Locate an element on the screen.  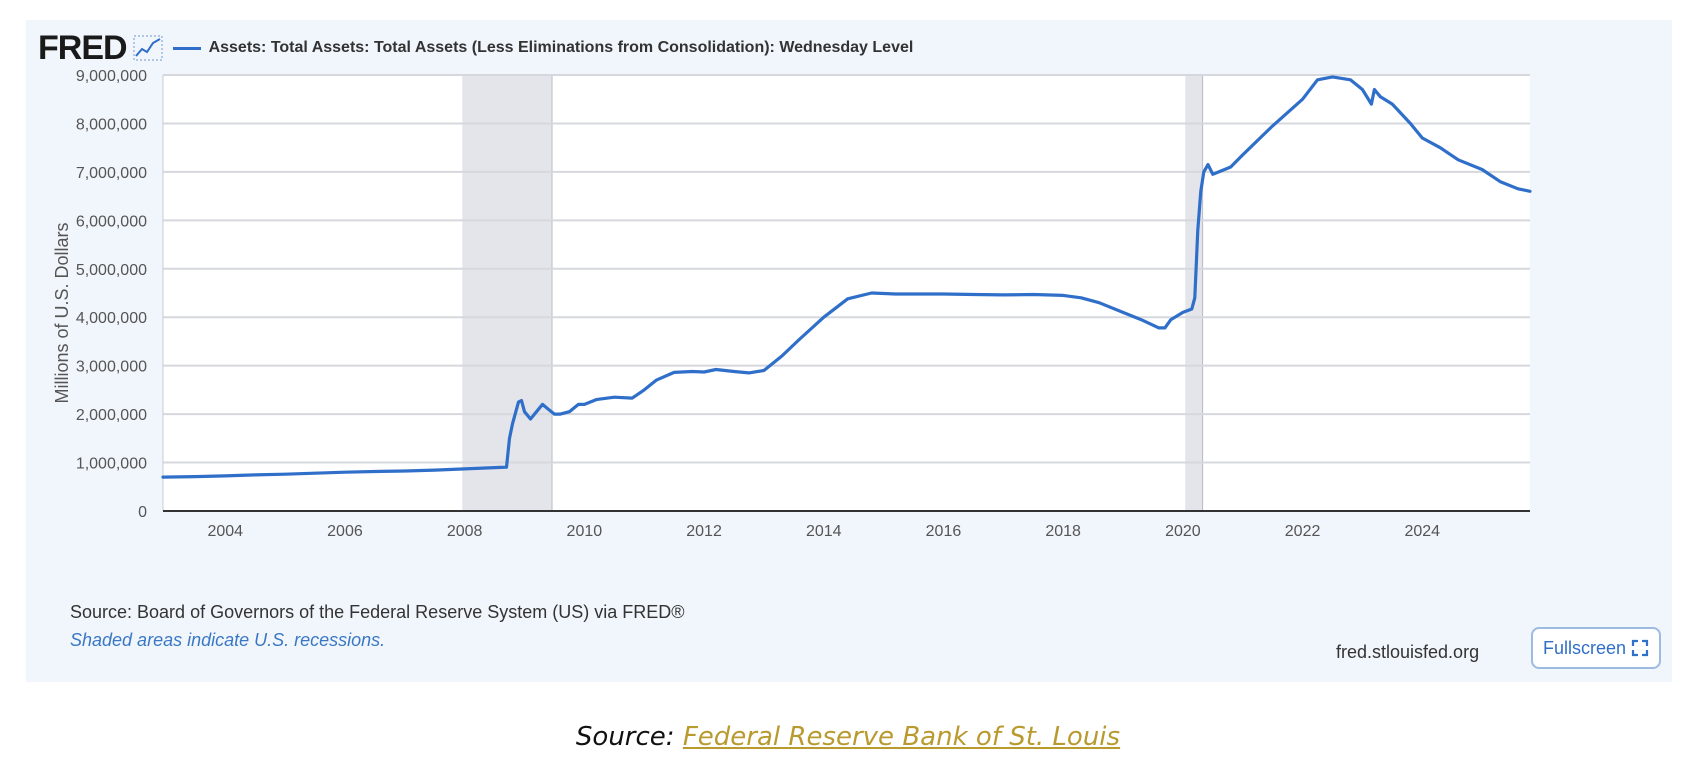
y-tick-label: 8,000,000 is located at coordinates (111, 124).